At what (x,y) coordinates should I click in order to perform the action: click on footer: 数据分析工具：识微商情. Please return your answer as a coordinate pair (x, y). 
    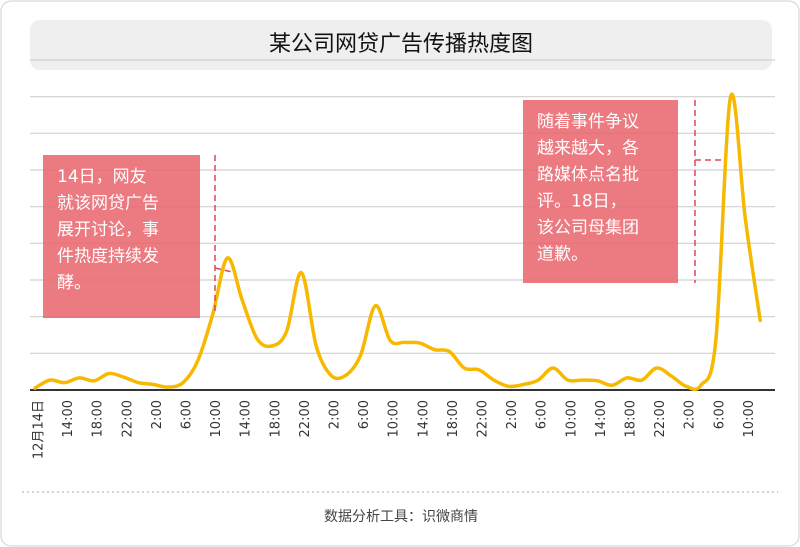
    Looking at the image, I should click on (401, 517).